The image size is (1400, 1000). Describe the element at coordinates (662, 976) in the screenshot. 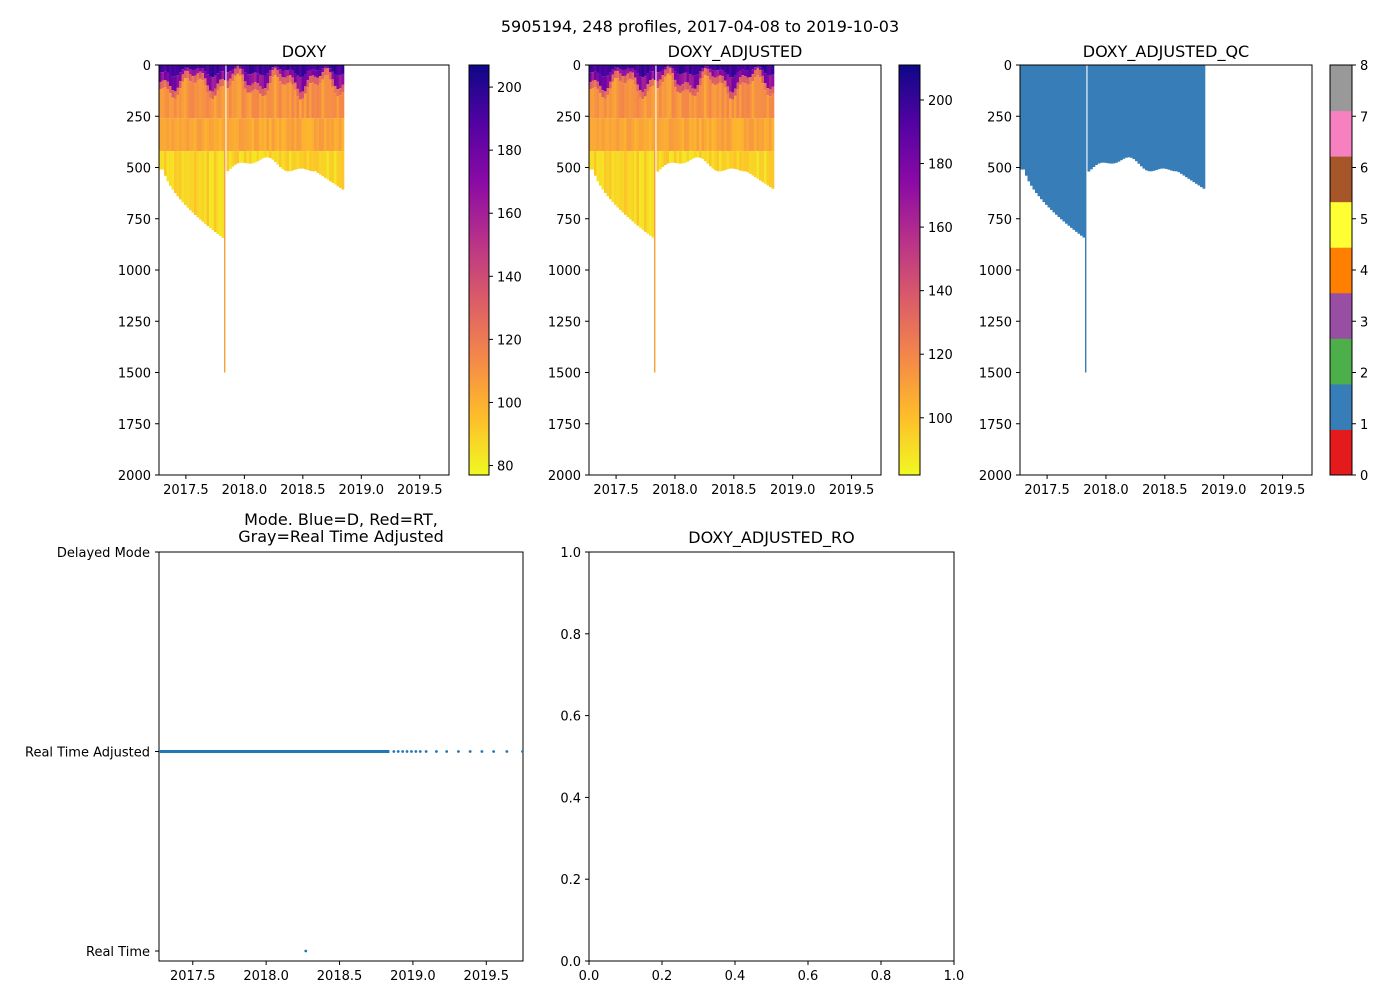

I see `x-tick-label: 0.2` at that location.